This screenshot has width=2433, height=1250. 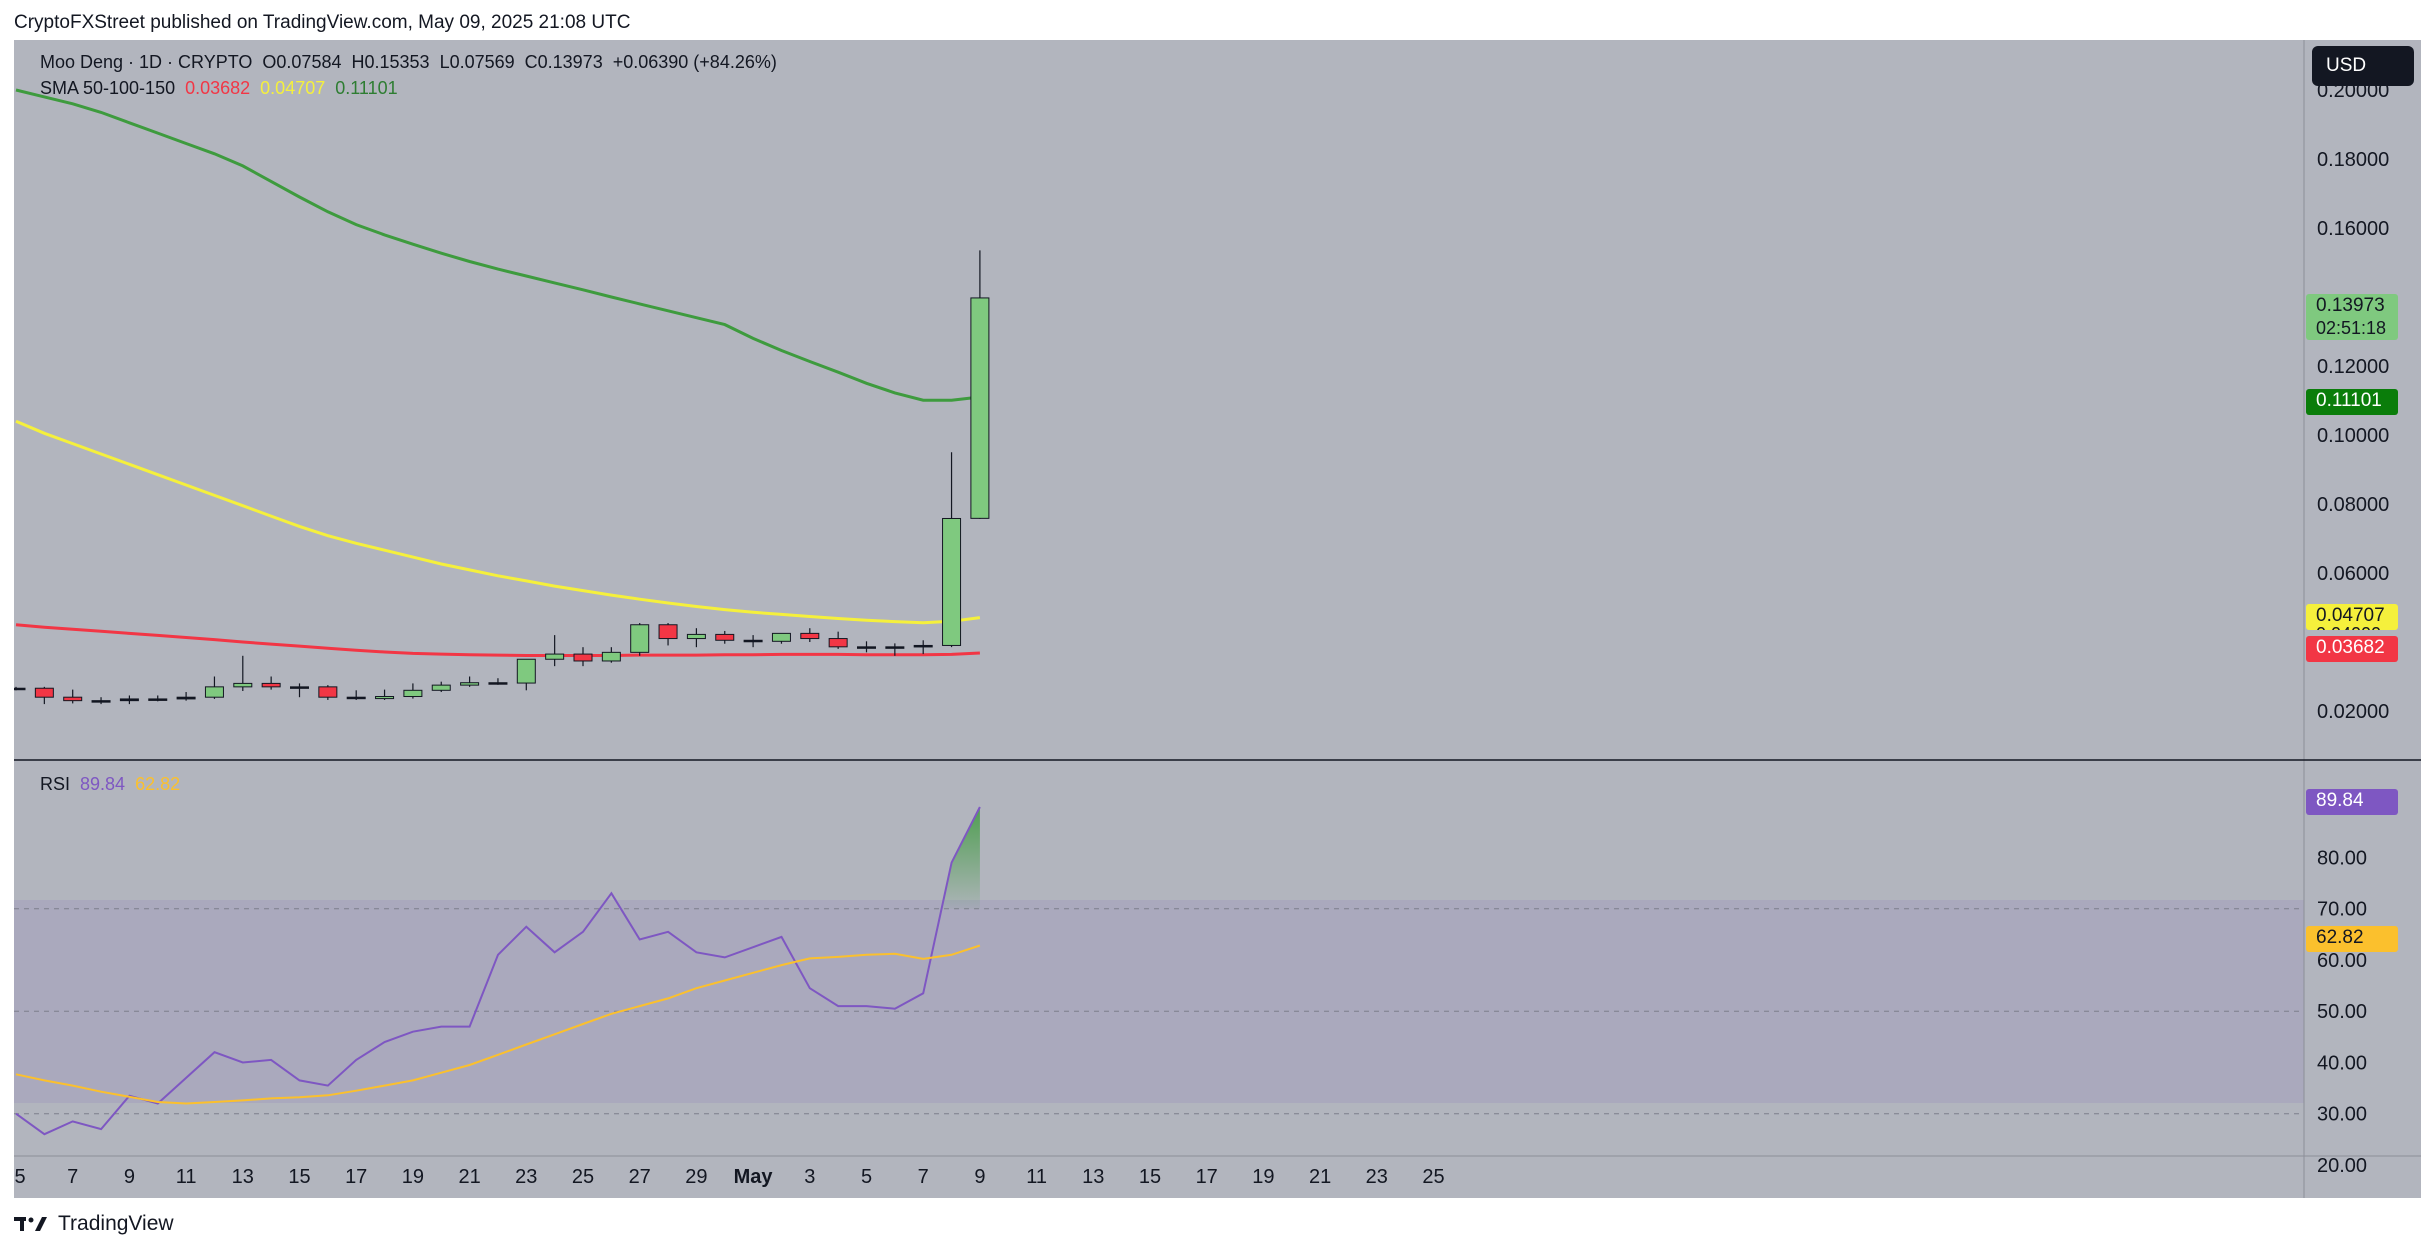 What do you see at coordinates (390, 62) in the screenshot?
I see `ohlc-high: H0.15353` at bounding box center [390, 62].